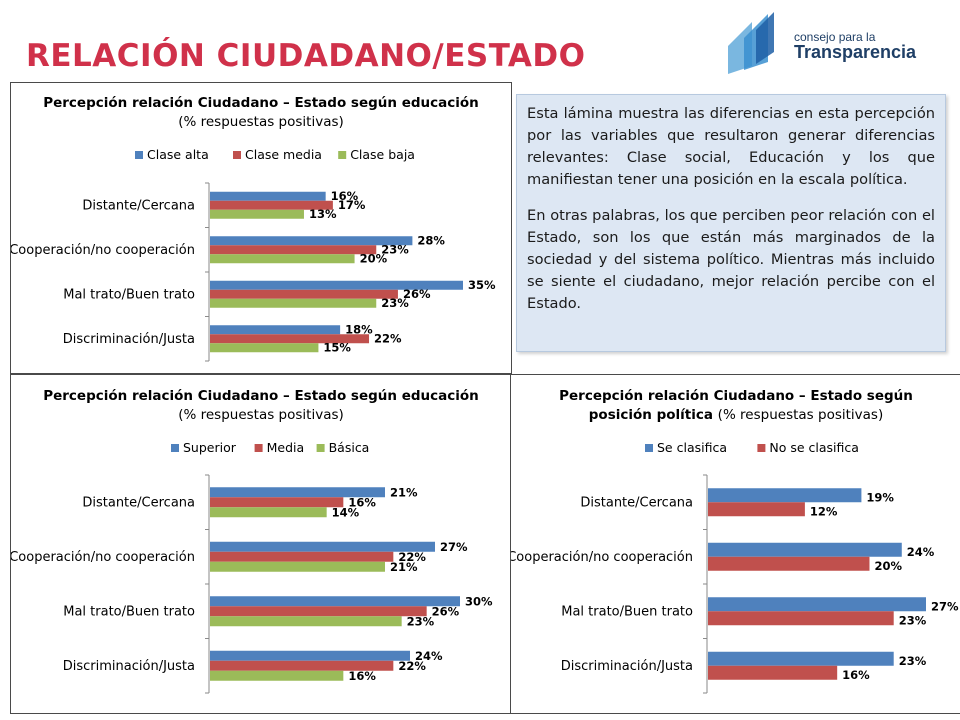 The image size is (960, 720). What do you see at coordinates (352, 205) in the screenshot?
I see `bar-value-0-0-1: 17%` at bounding box center [352, 205].